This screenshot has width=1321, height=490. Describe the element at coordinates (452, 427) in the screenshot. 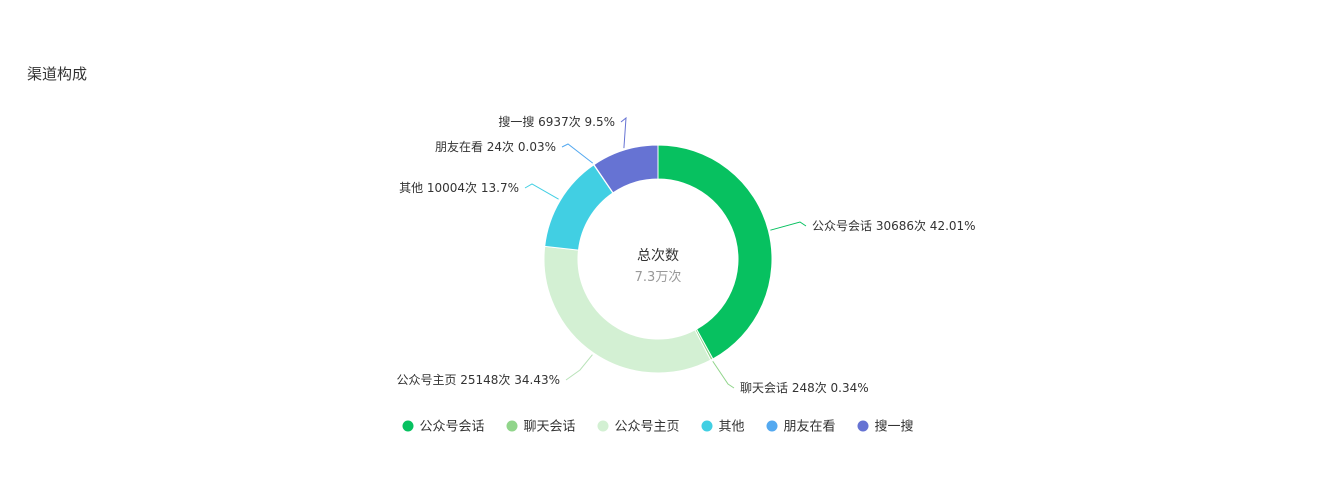

I see `legend-label-0: 公众号会话` at that location.